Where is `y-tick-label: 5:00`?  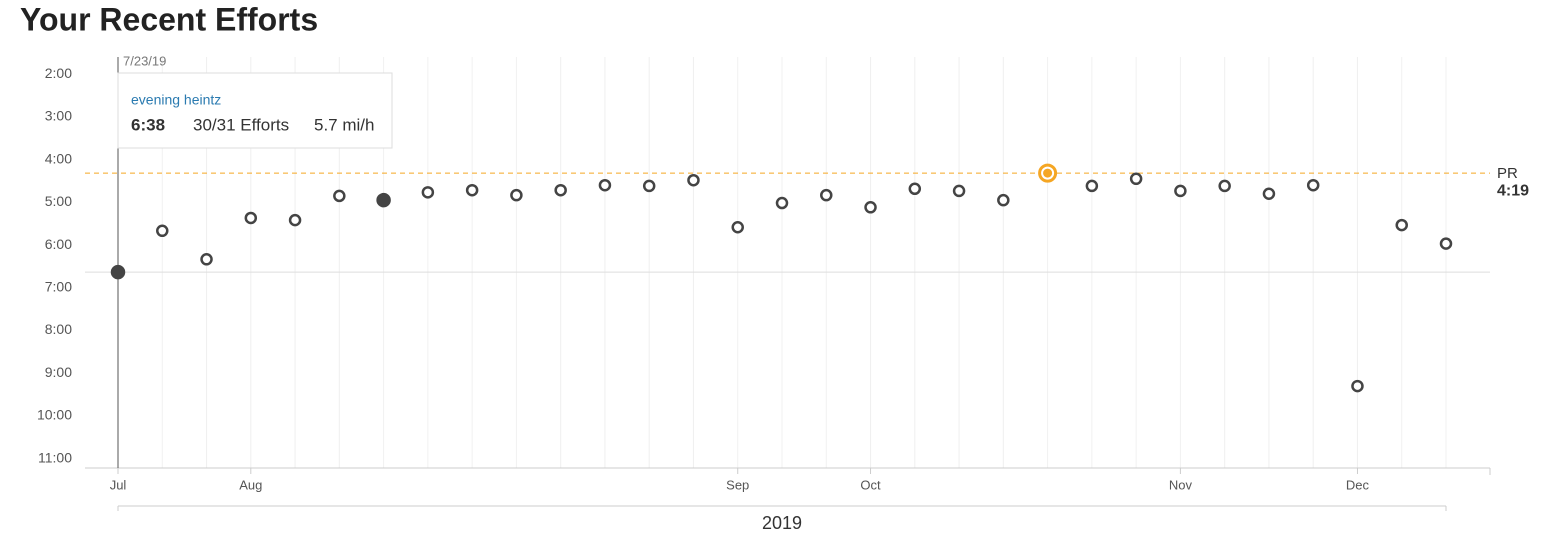
y-tick-label: 5:00 is located at coordinates (58, 201).